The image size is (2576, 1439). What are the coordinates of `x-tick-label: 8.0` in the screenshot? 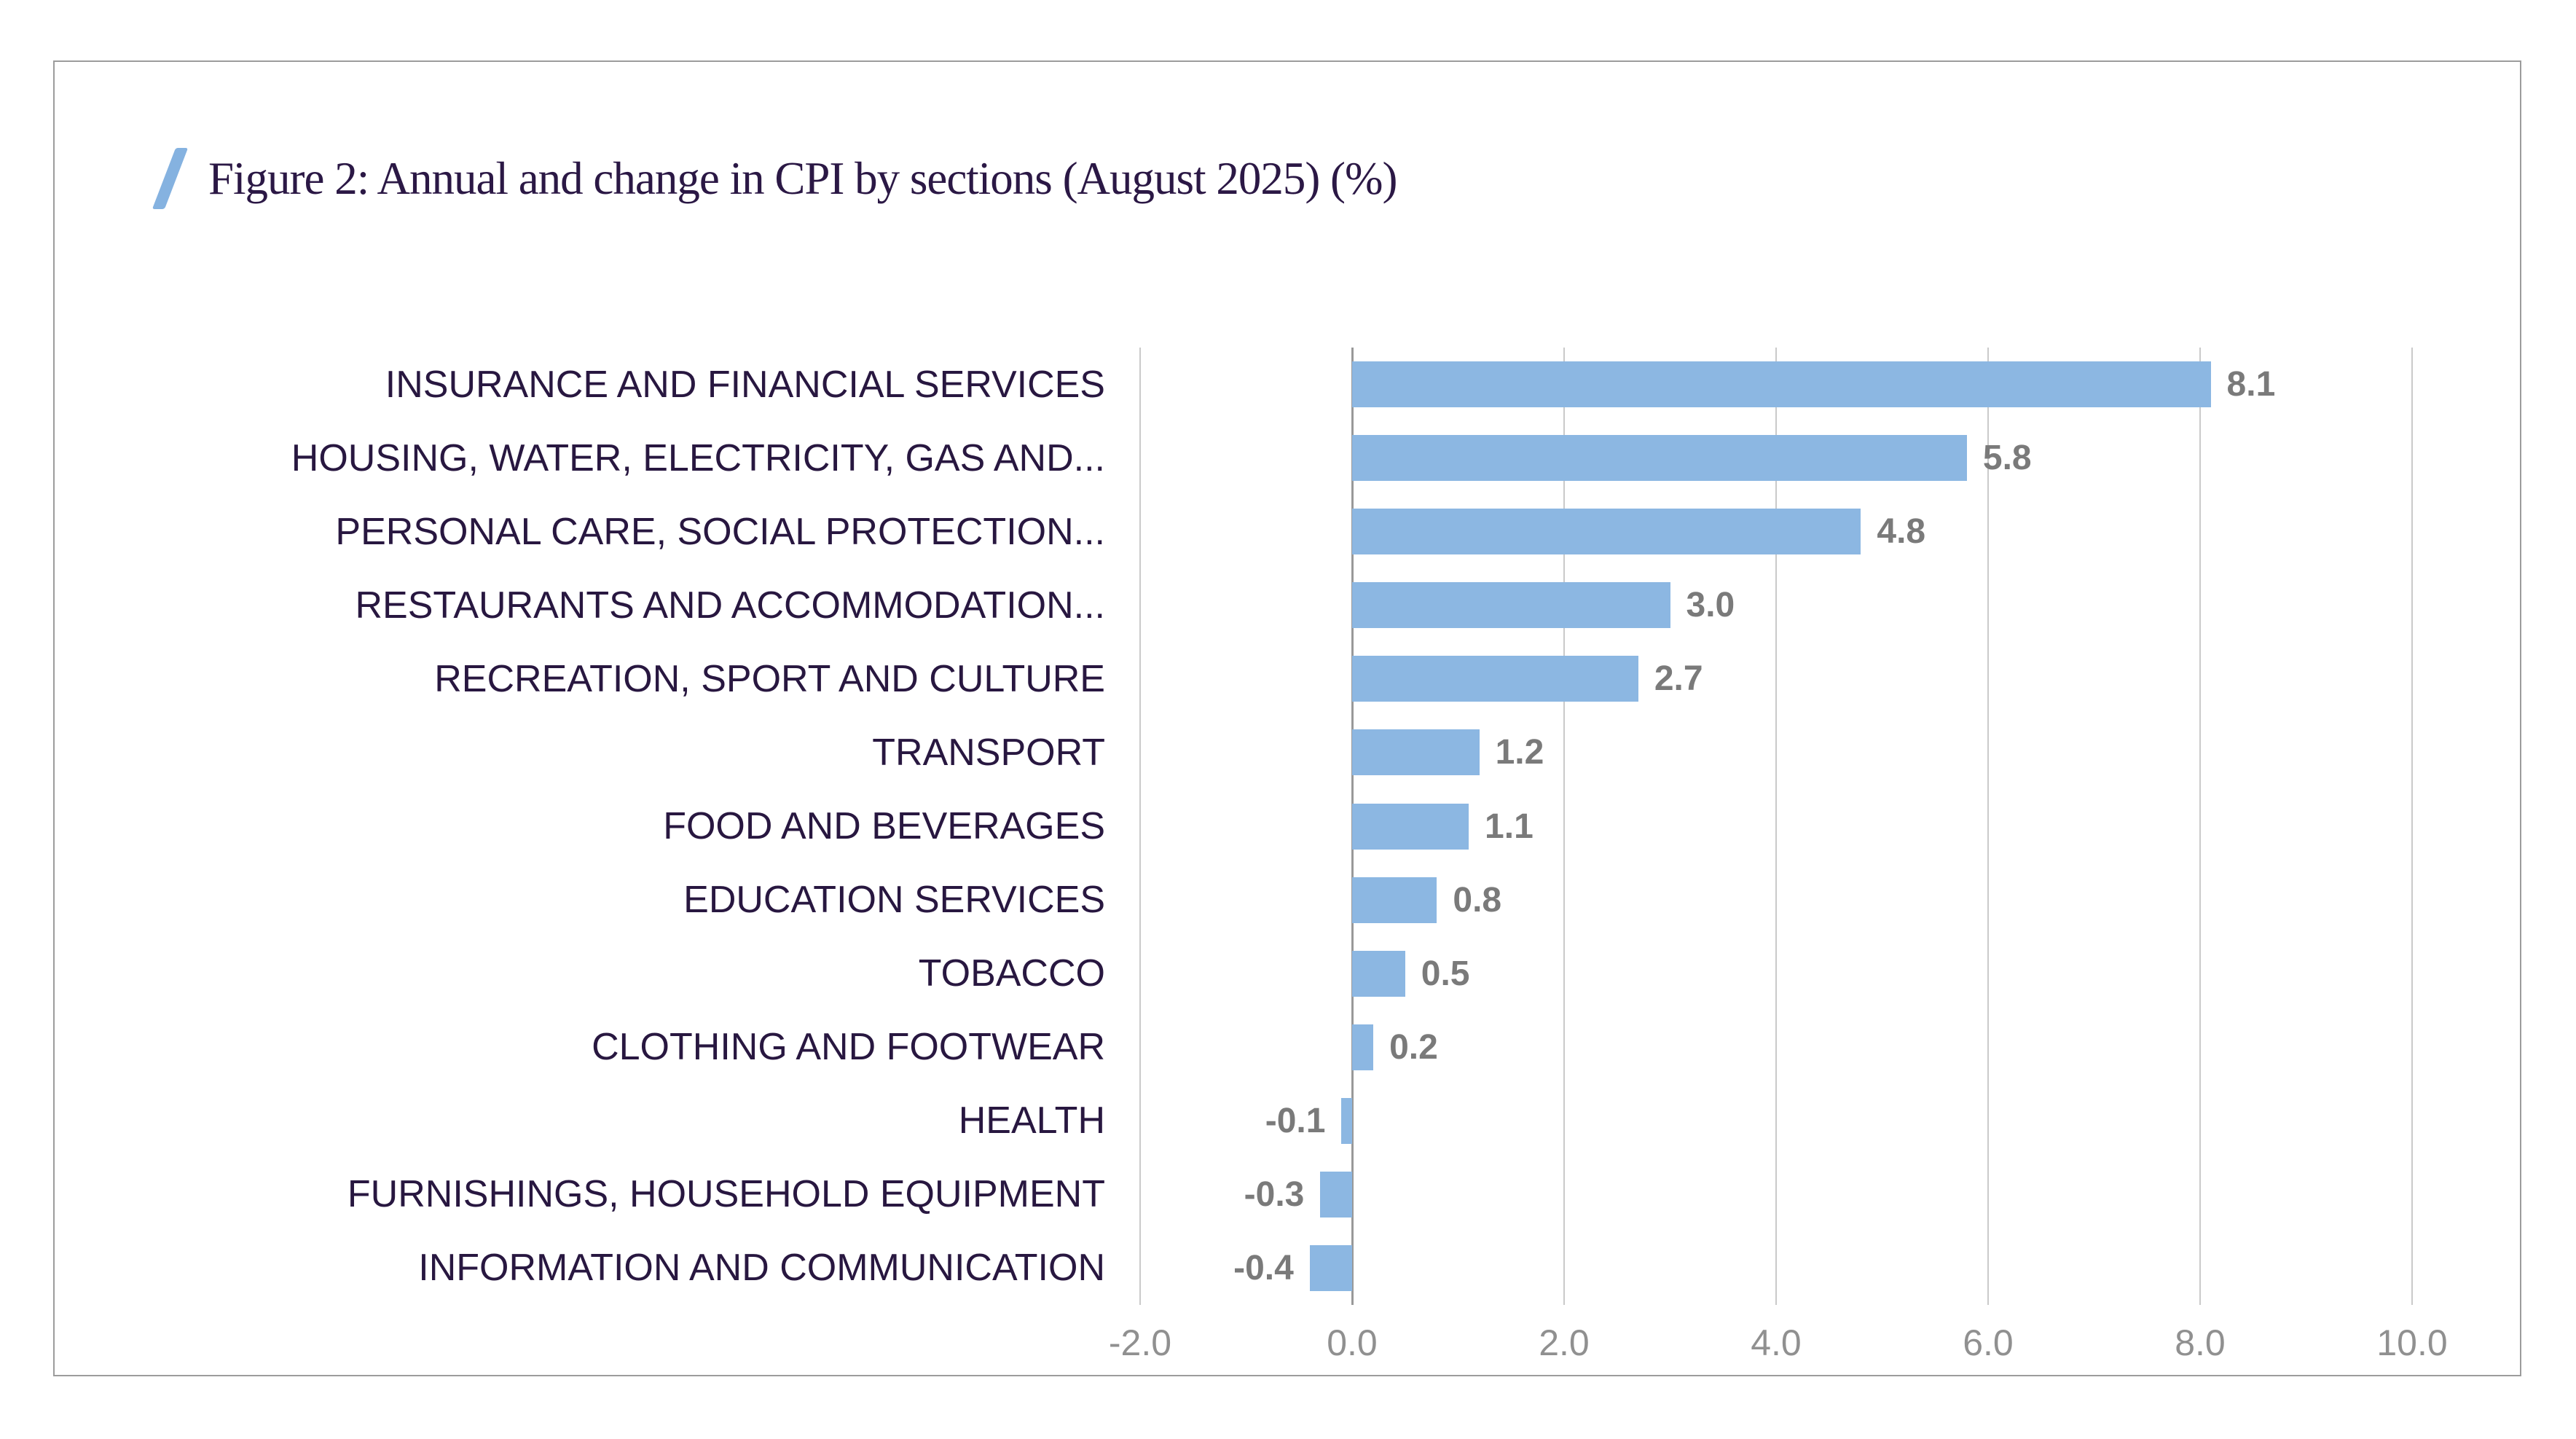 It's located at (2200, 1343).